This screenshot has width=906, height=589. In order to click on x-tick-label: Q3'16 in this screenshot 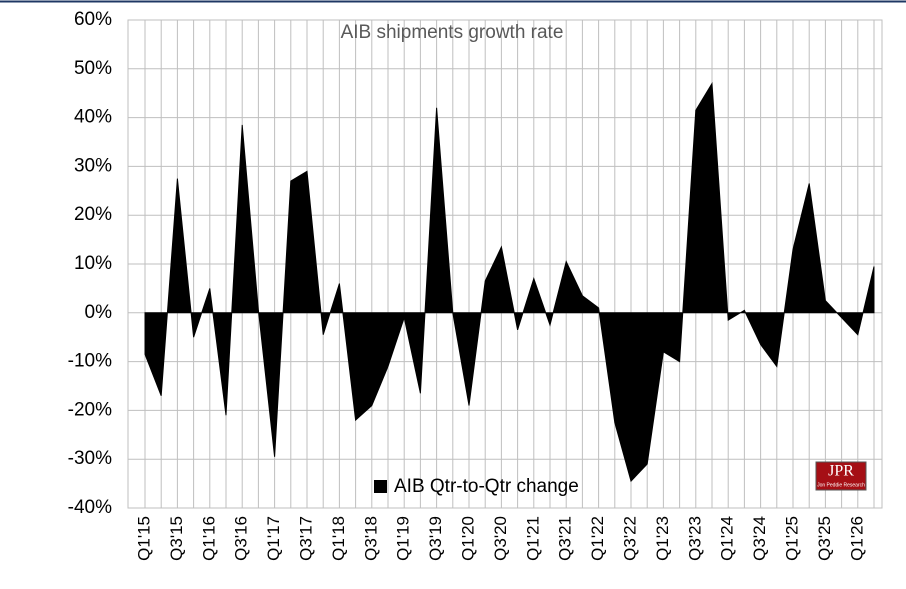, I will do `click(241, 538)`.